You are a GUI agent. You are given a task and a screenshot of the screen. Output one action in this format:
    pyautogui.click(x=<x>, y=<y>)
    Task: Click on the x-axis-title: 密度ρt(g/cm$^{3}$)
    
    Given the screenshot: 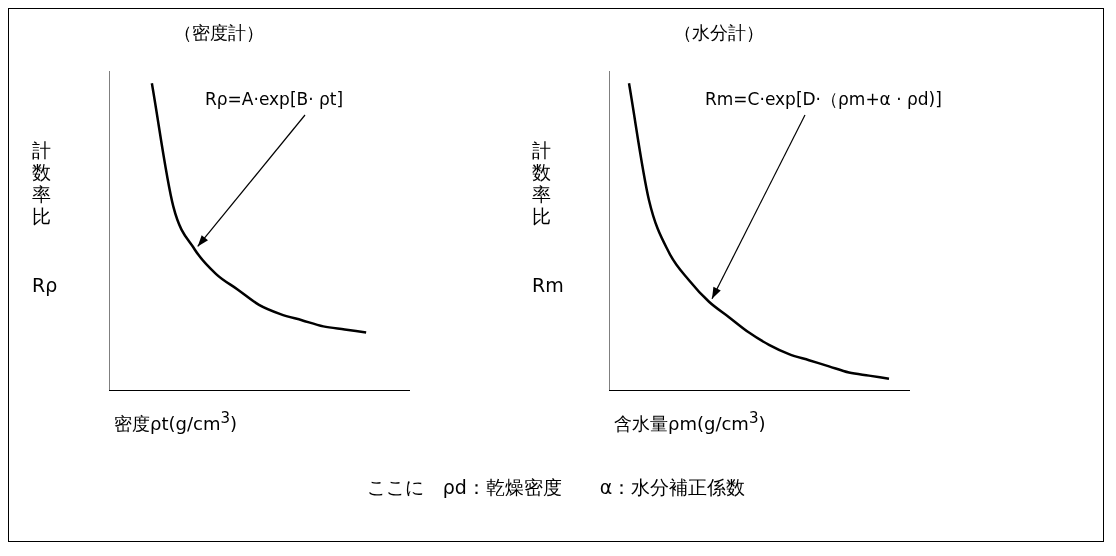 What is the action you would take?
    pyautogui.click(x=176, y=422)
    